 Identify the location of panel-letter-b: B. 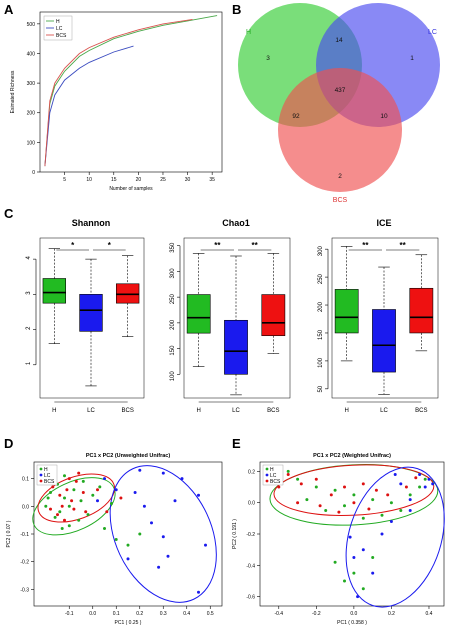
(236, 9).